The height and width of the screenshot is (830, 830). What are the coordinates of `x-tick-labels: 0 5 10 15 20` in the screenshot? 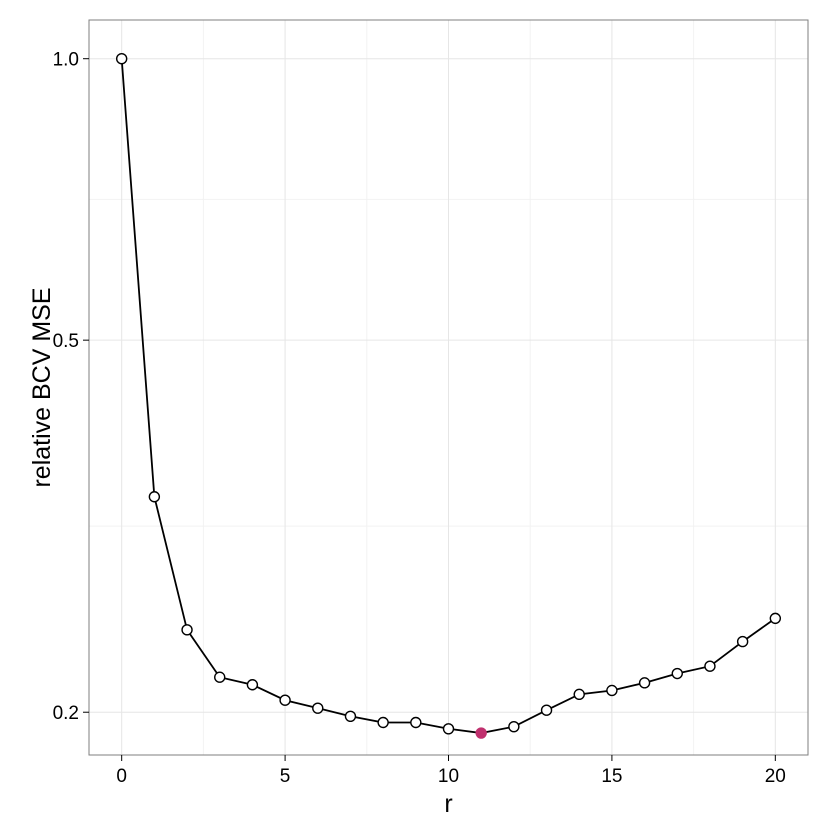 It's located at (450, 776).